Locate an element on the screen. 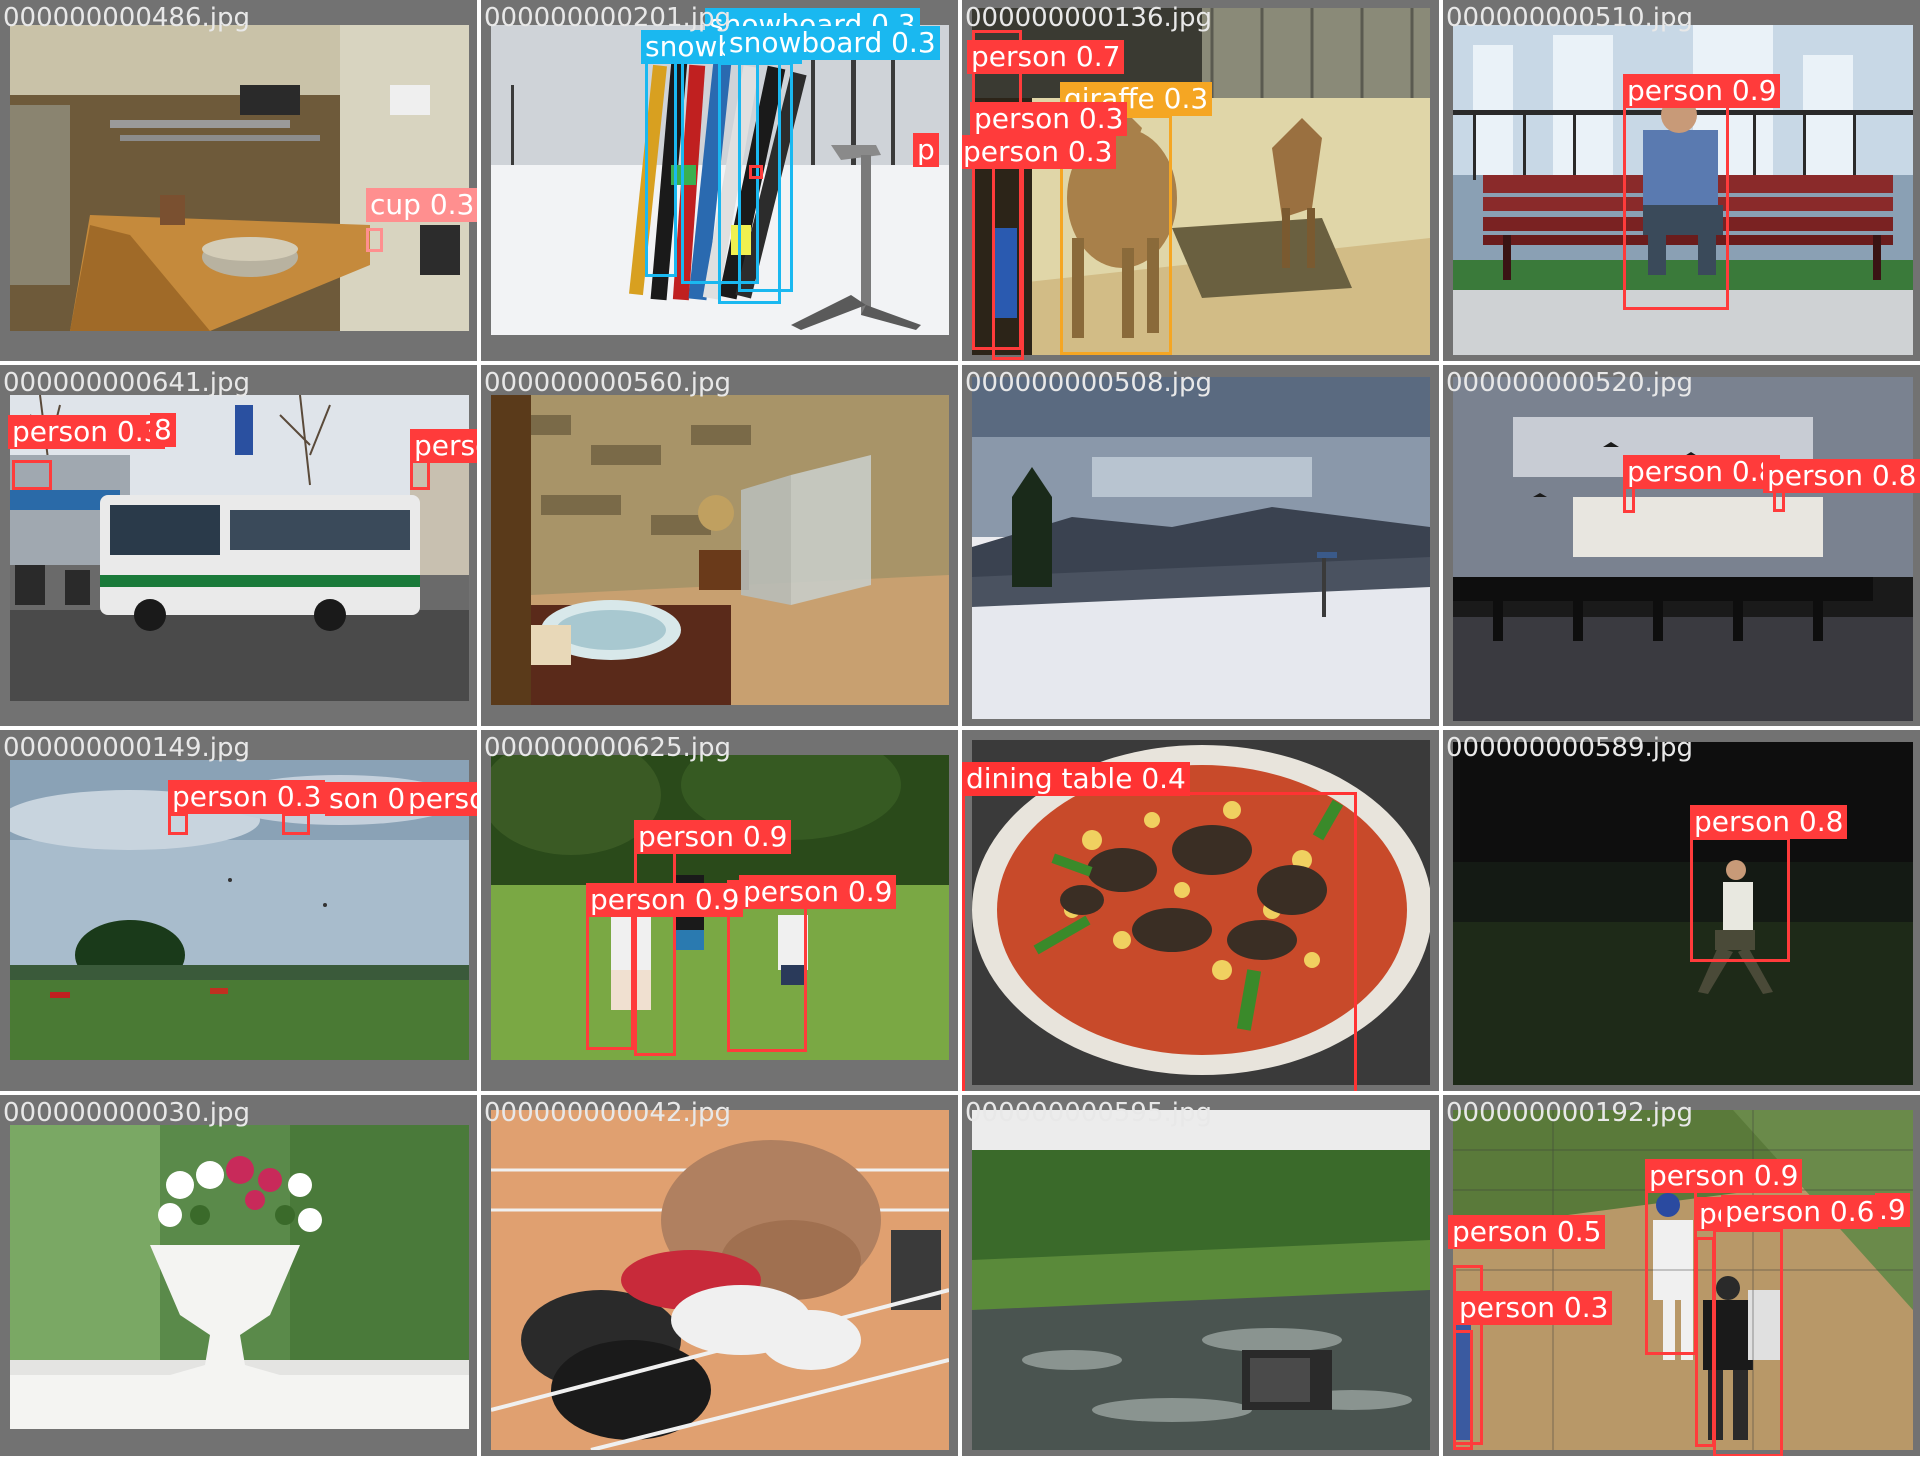 This screenshot has height=1464, width=1920. image-filename: 000000000192.jpg is located at coordinates (1569, 1113).